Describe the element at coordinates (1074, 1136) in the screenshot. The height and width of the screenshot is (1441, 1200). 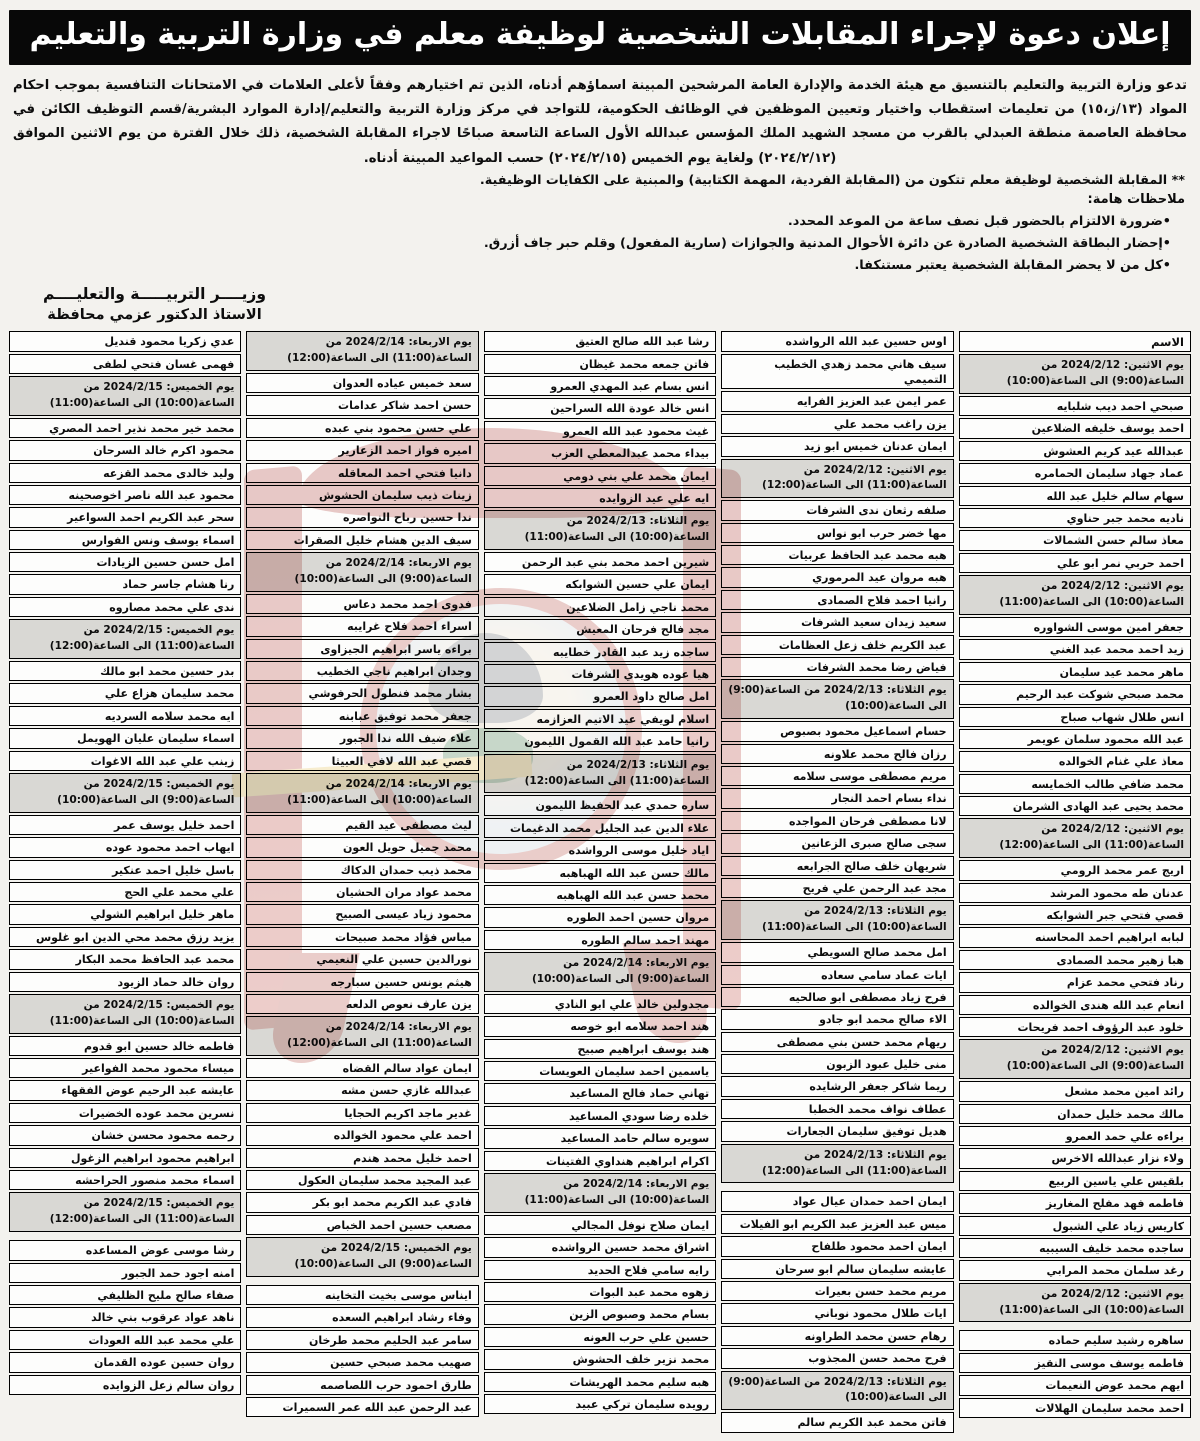
I see `candidate-row: براءه علي حمد العمرو` at that location.